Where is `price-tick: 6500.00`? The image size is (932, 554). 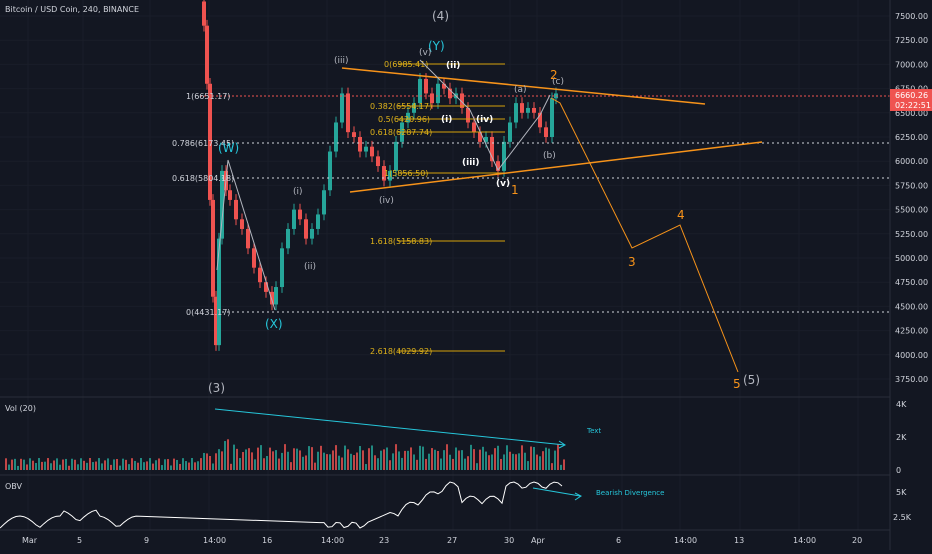 price-tick: 6500.00 is located at coordinates (911, 113).